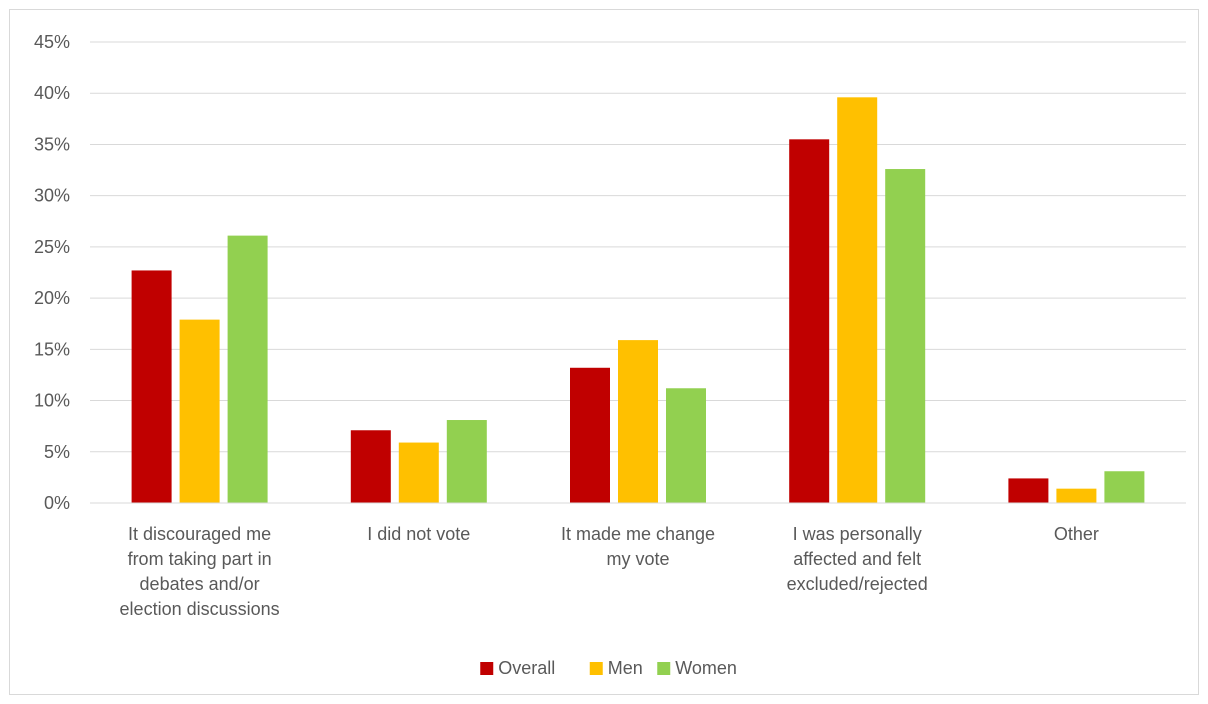  What do you see at coordinates (1076, 534) in the screenshot?
I see `x-category-label: Other` at bounding box center [1076, 534].